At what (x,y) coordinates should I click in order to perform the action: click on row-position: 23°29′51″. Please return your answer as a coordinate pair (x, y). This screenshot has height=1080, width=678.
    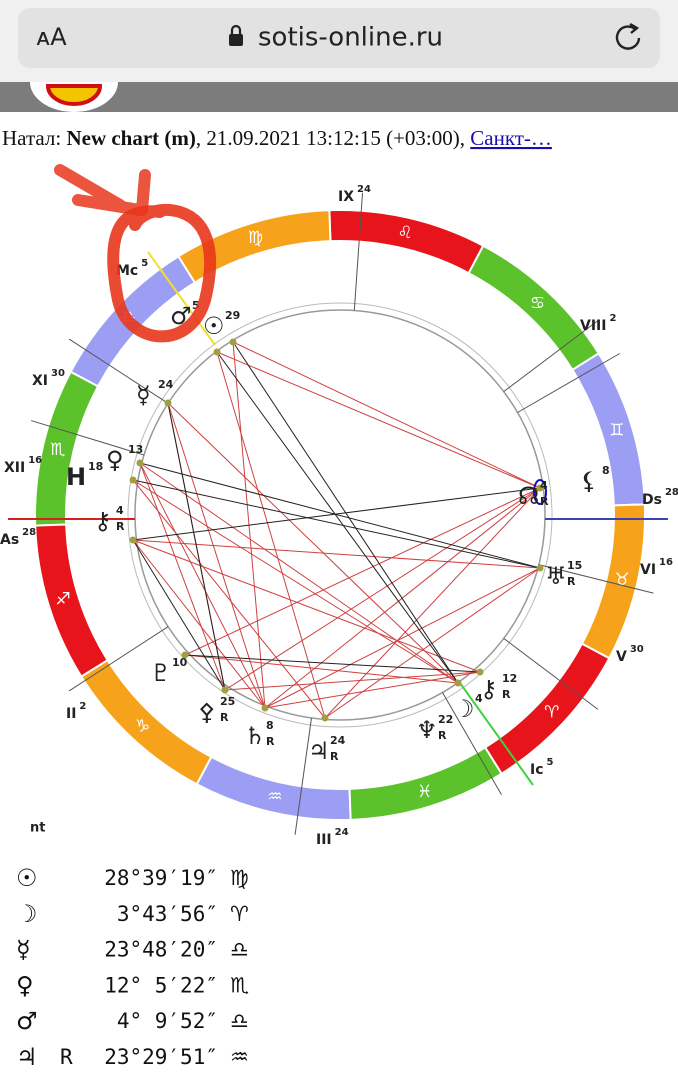
    Looking at the image, I should click on (161, 1057).